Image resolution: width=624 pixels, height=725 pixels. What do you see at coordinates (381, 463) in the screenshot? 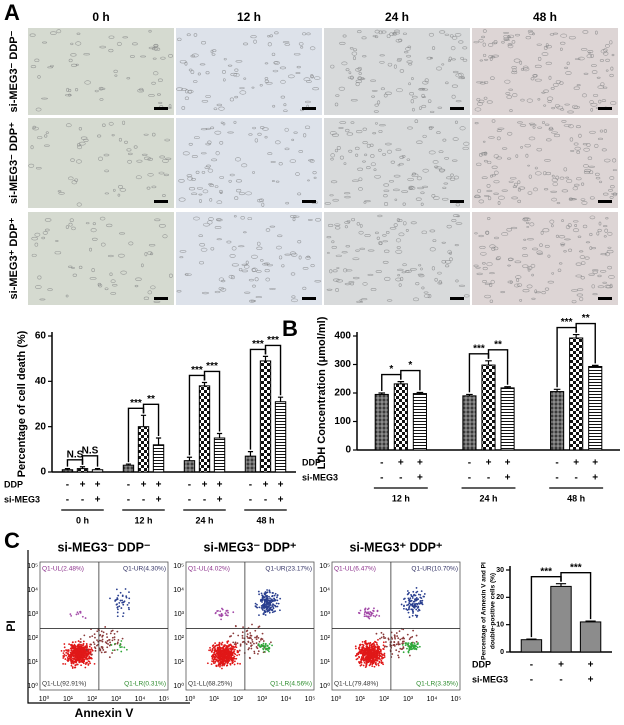
I see `condition-sign: -` at bounding box center [381, 463].